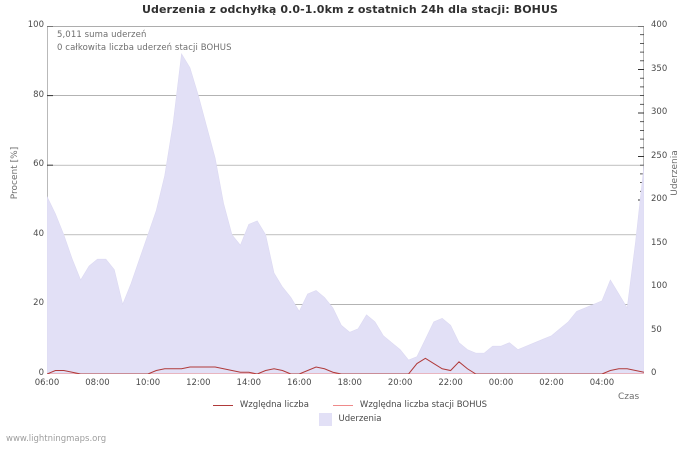 This screenshot has width=700, height=450. Describe the element at coordinates (38, 164) in the screenshot. I see `y-axis-left-tick-label: 60` at that location.